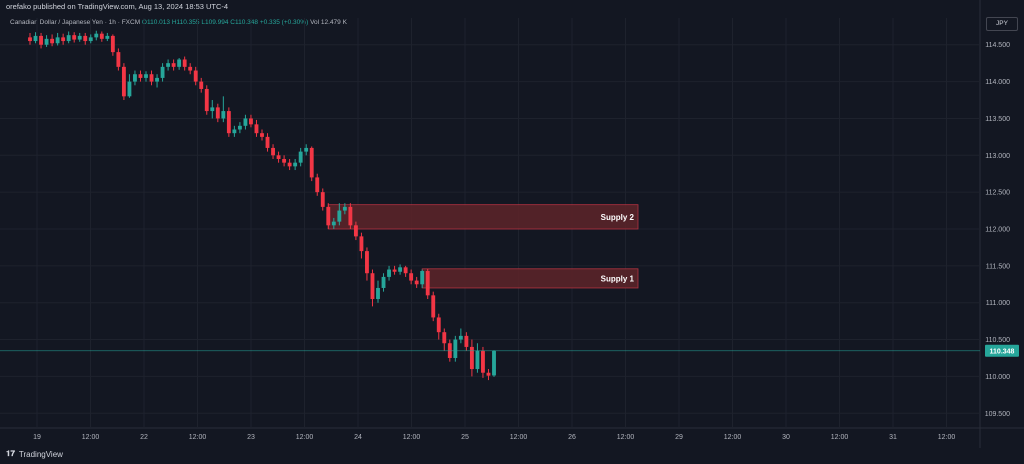 The image size is (1024, 464). What do you see at coordinates (112, 22) in the screenshot?
I see `legend-timeframe: 1h` at bounding box center [112, 22].